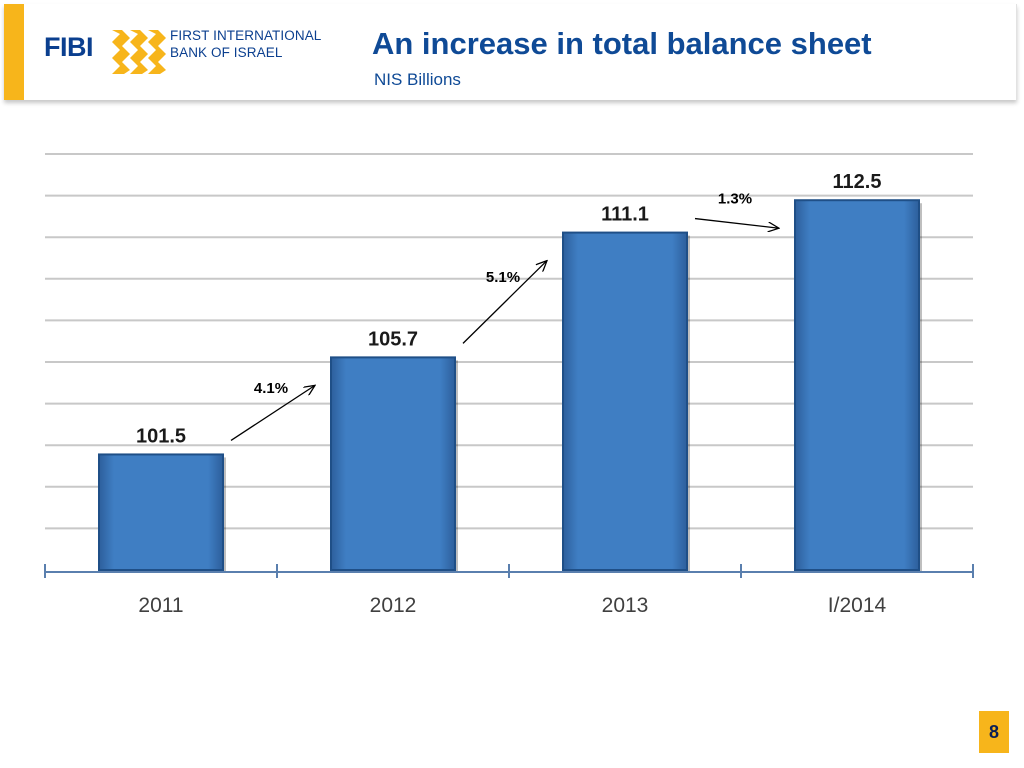 Image resolution: width=1024 pixels, height=768 pixels. What do you see at coordinates (139, 52) in the screenshot?
I see `bank-logo-icon` at bounding box center [139, 52].